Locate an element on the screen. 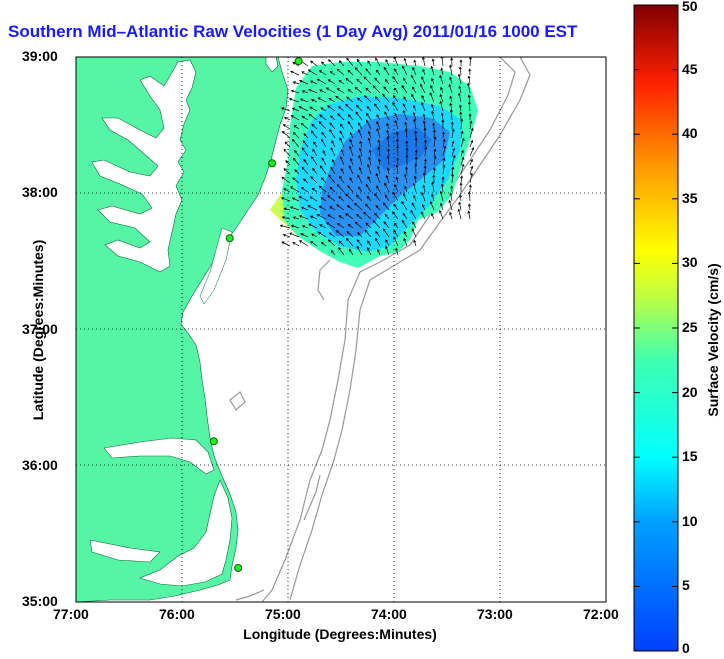 The width and height of the screenshot is (724, 659). x-tick-label: 73:00 is located at coordinates (495, 614).